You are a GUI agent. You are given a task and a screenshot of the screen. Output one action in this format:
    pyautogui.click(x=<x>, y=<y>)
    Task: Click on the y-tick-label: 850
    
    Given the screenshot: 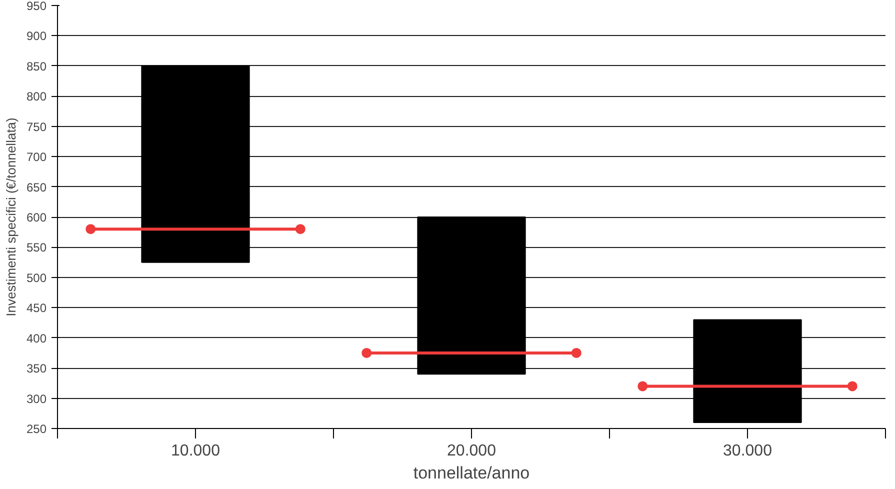 What is the action you would take?
    pyautogui.click(x=36, y=66)
    